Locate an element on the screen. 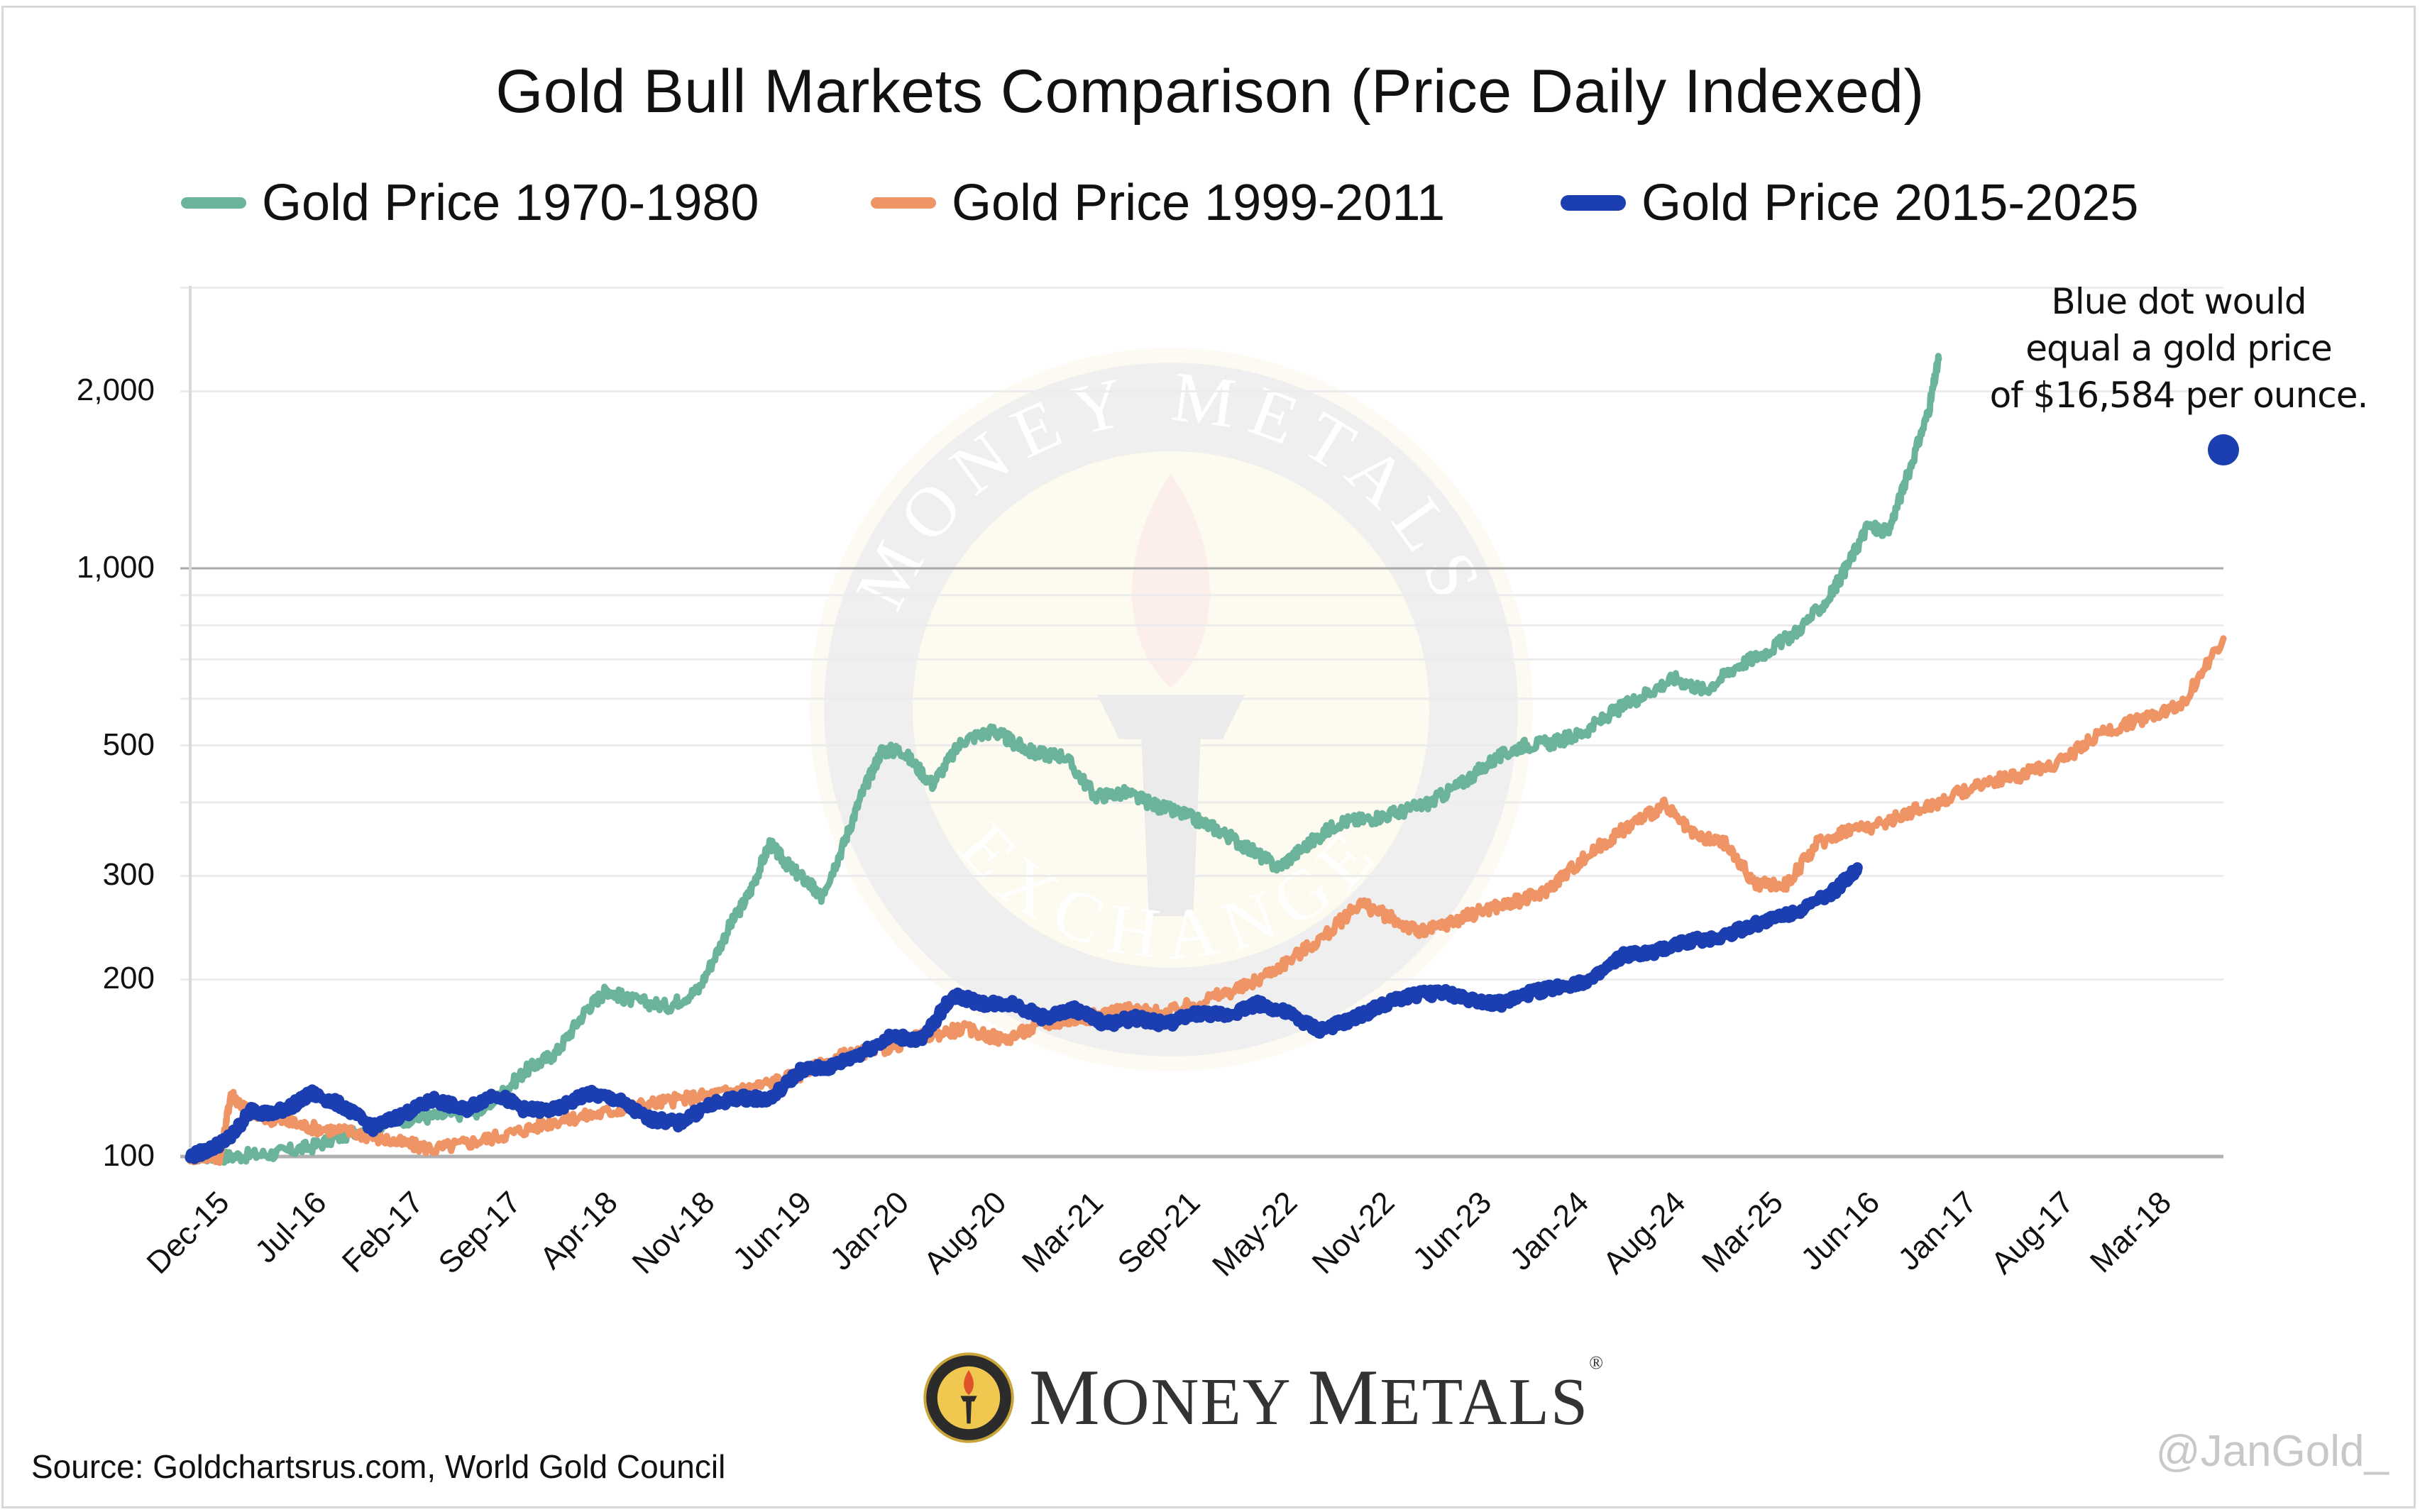  legend-swatch-green is located at coordinates (214, 203).